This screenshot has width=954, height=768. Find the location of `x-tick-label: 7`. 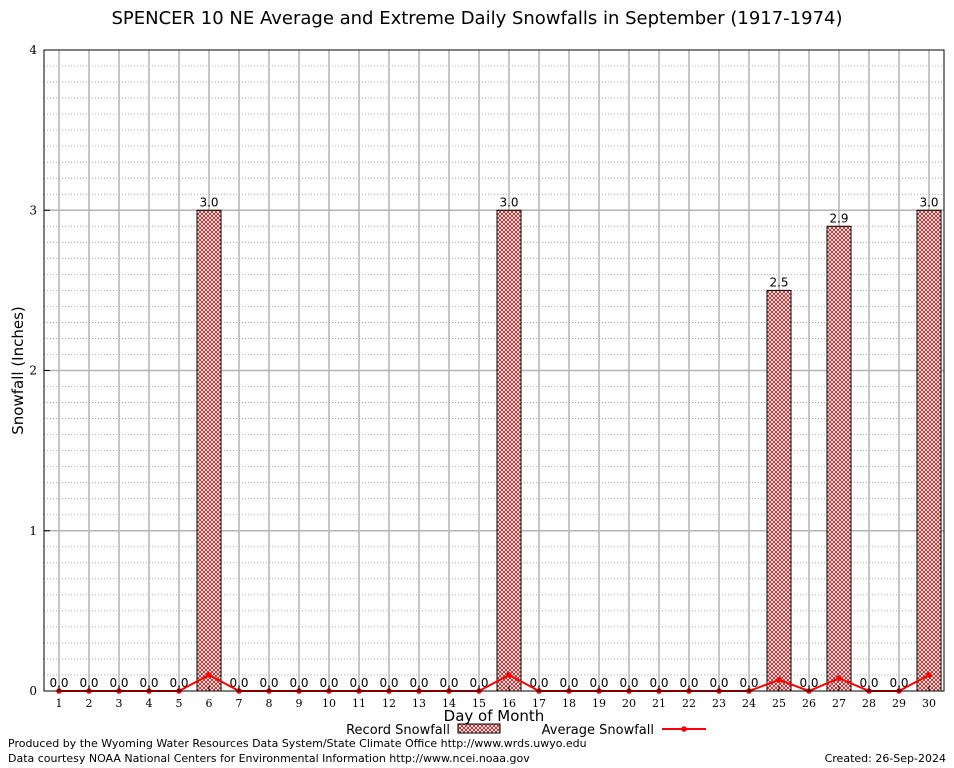

x-tick-label: 7 is located at coordinates (239, 703).